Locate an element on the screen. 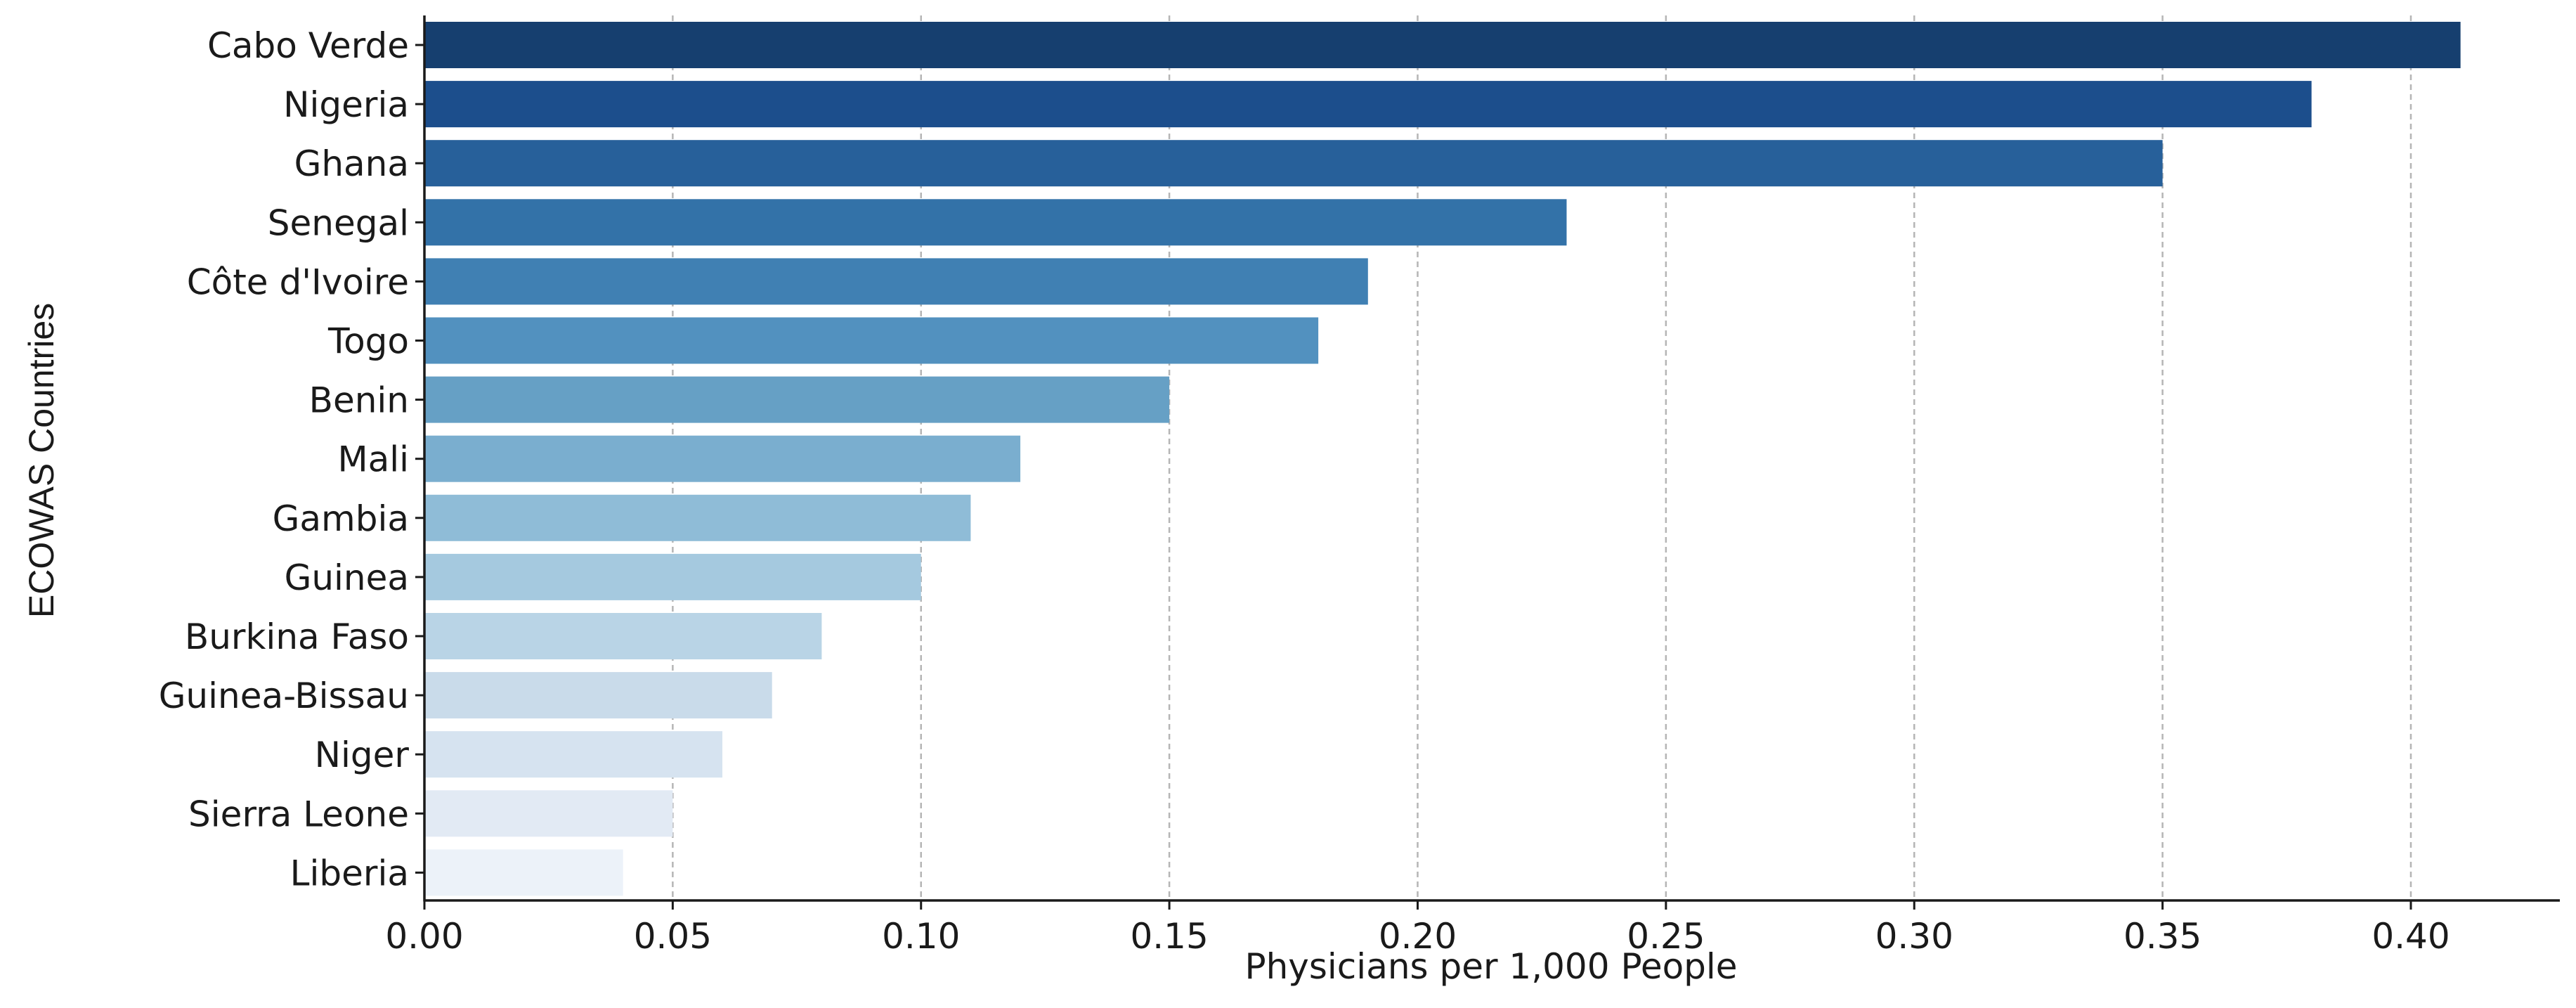  y-tick-label: Mali is located at coordinates (373, 459).